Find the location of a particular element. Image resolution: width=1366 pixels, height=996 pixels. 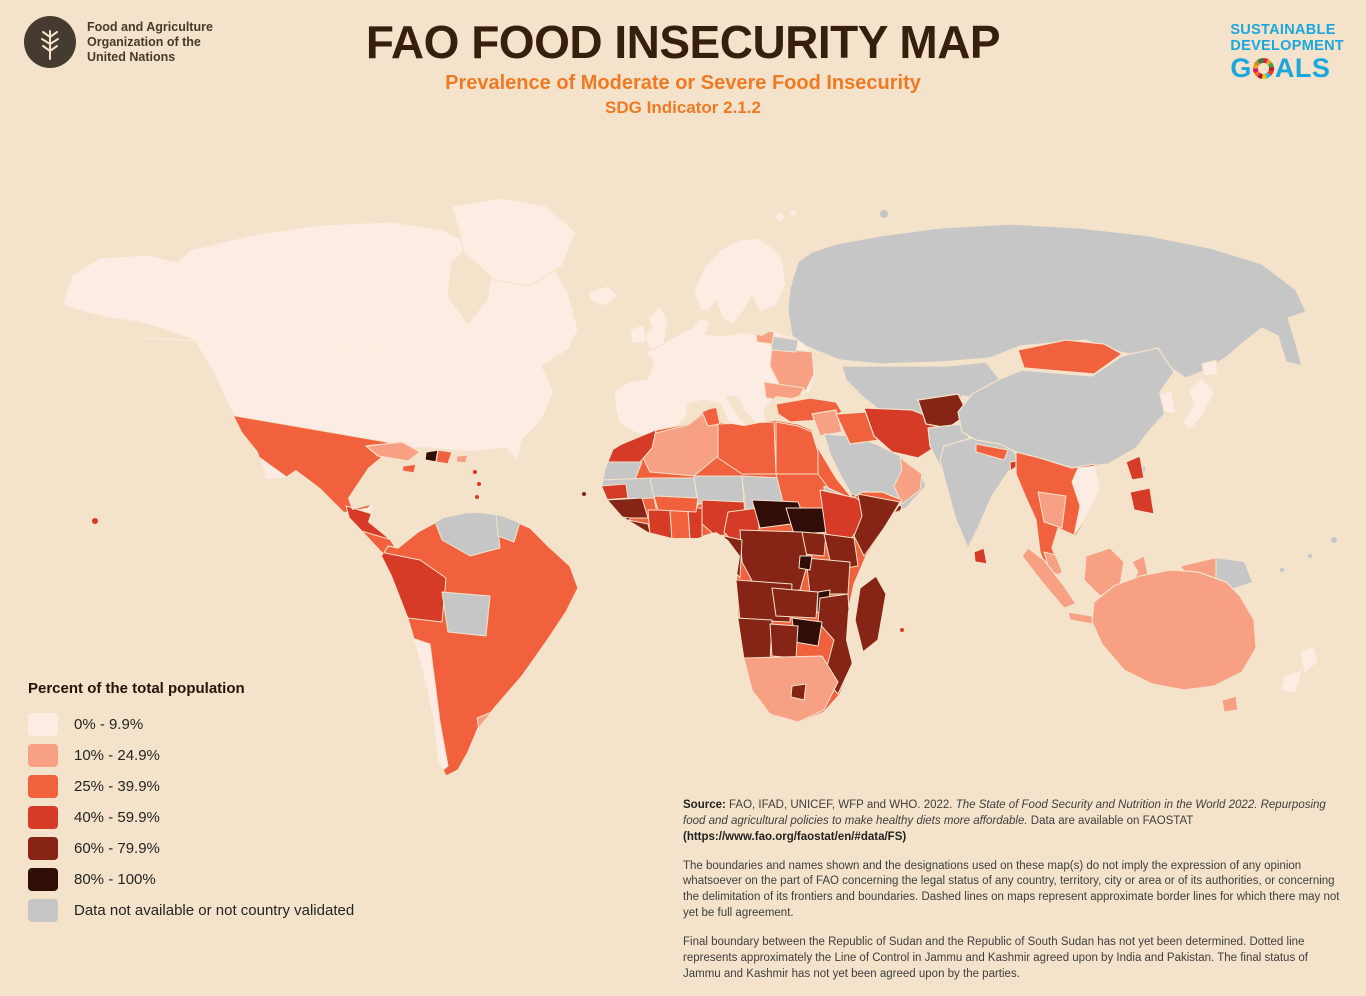

region-united-kingdom is located at coordinates (656, 328).